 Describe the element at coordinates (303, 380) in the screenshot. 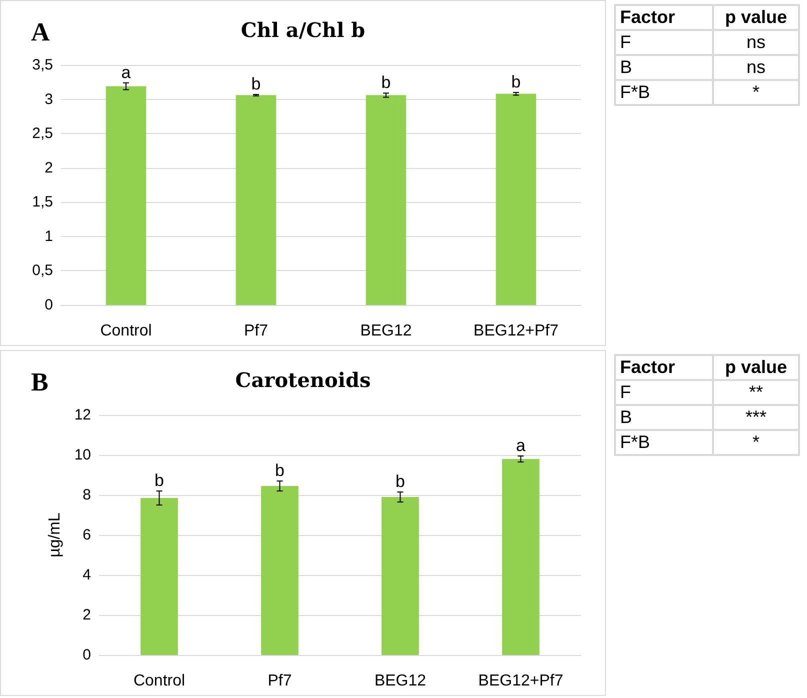

I see `chart-title: Carotenoids` at that location.